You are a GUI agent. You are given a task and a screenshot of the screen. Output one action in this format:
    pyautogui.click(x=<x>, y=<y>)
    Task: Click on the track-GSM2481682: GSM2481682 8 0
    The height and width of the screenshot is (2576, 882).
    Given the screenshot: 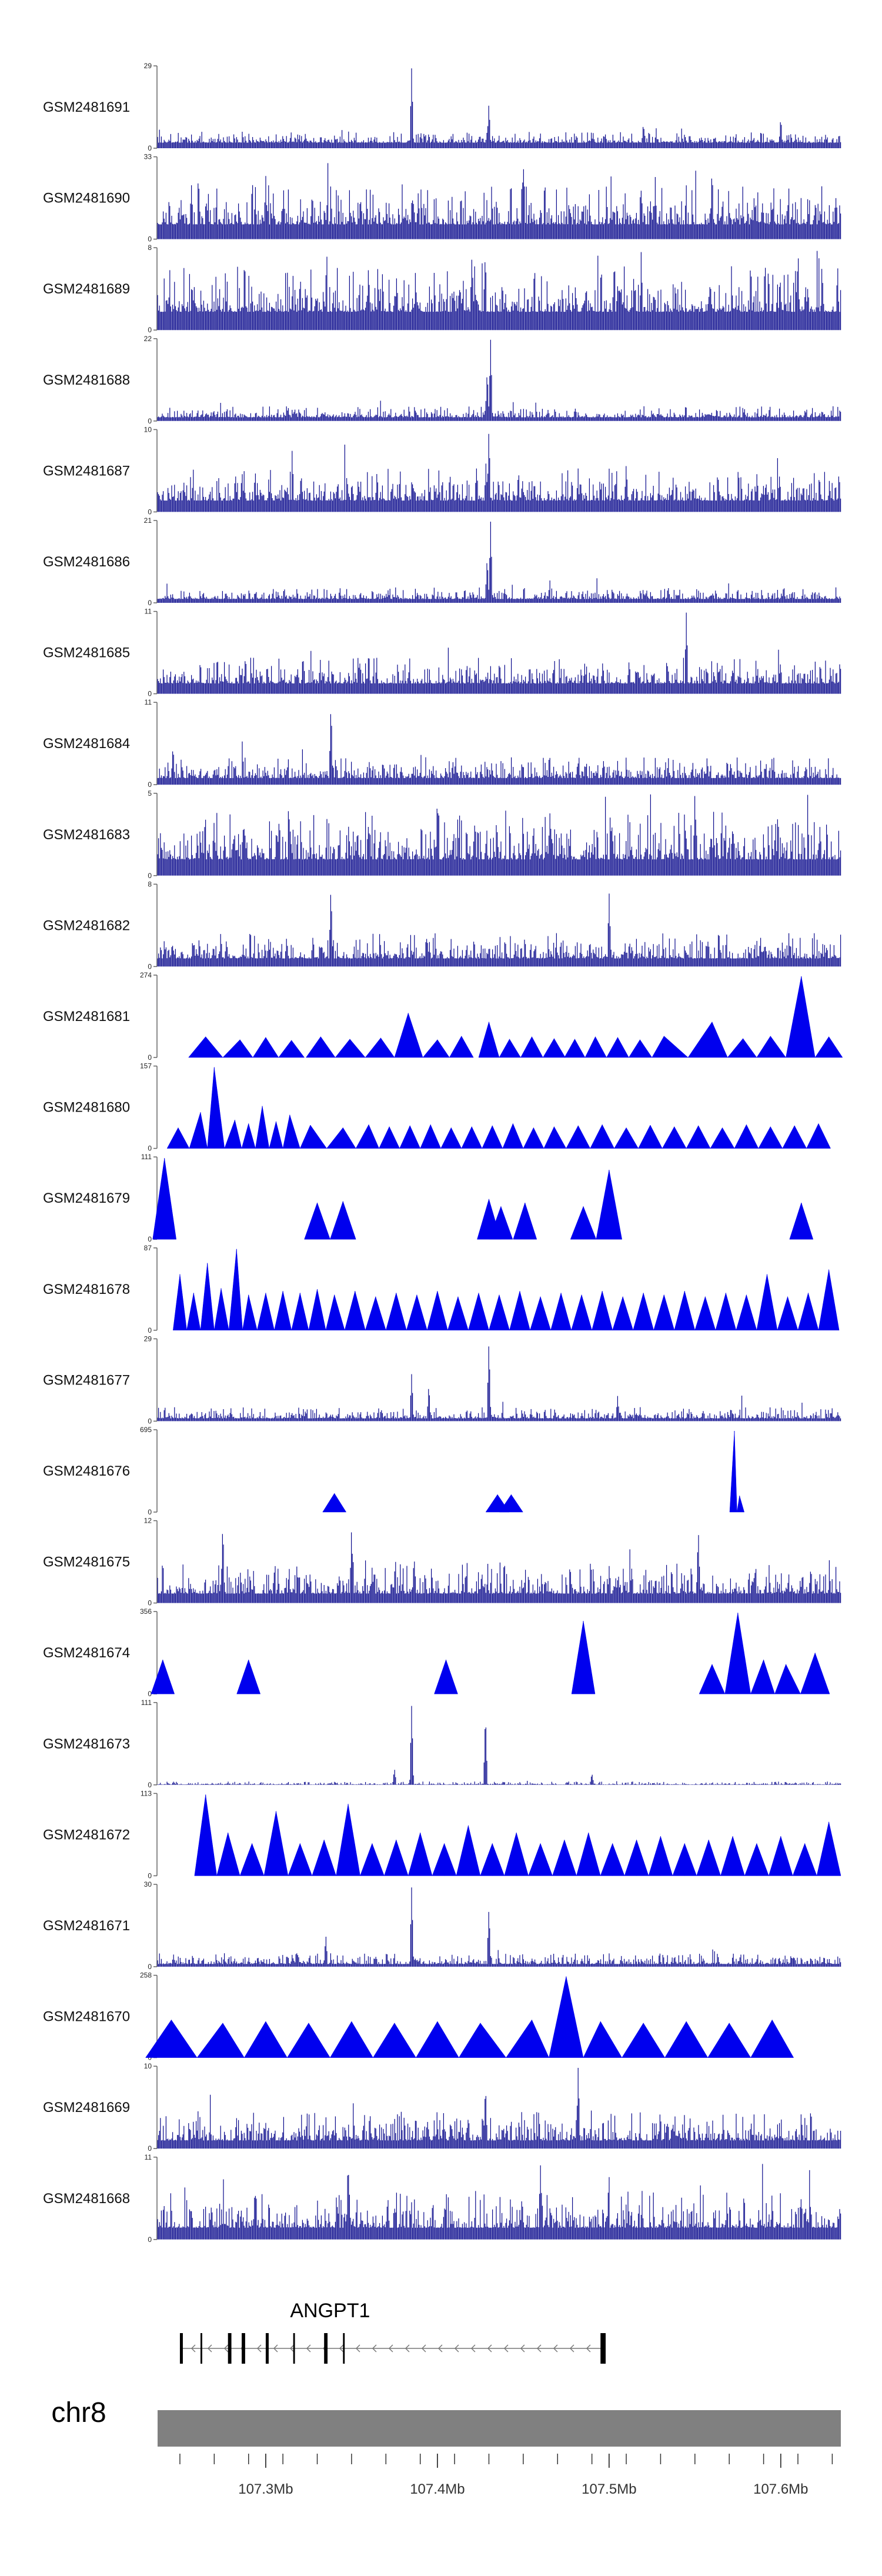 What is the action you would take?
    pyautogui.click(x=442, y=925)
    